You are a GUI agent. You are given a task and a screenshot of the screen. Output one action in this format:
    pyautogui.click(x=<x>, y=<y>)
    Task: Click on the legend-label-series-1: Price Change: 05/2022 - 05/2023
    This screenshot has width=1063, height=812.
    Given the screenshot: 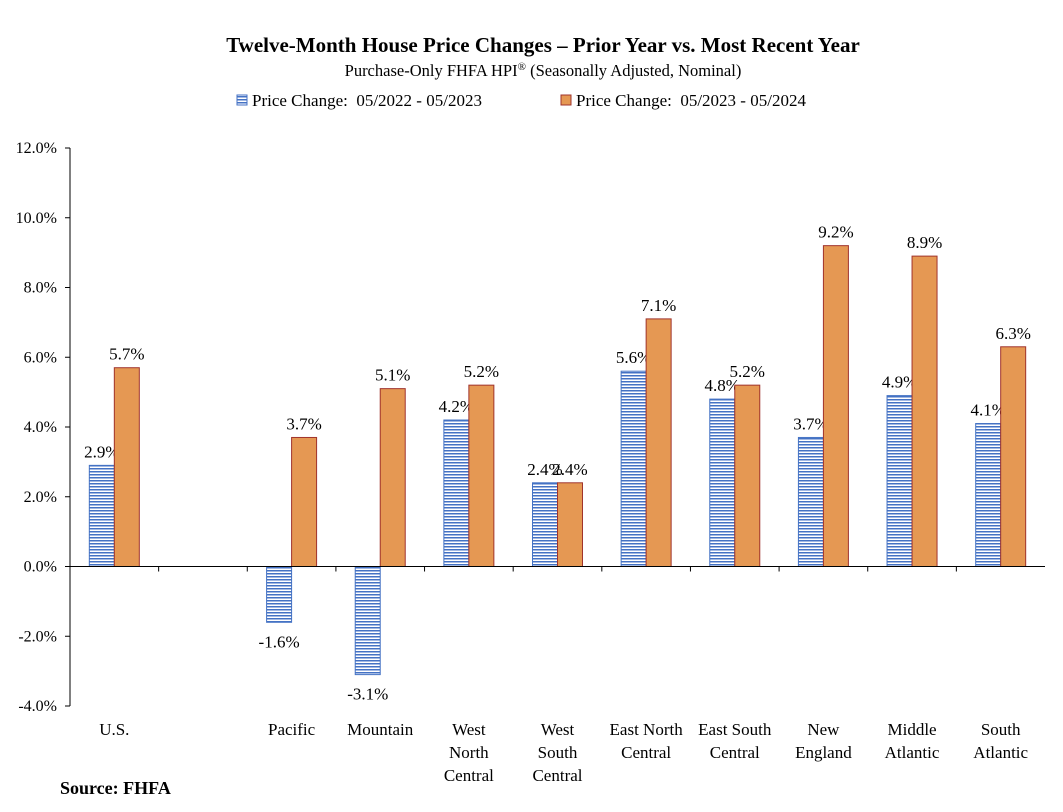 What is the action you would take?
    pyautogui.click(x=367, y=100)
    